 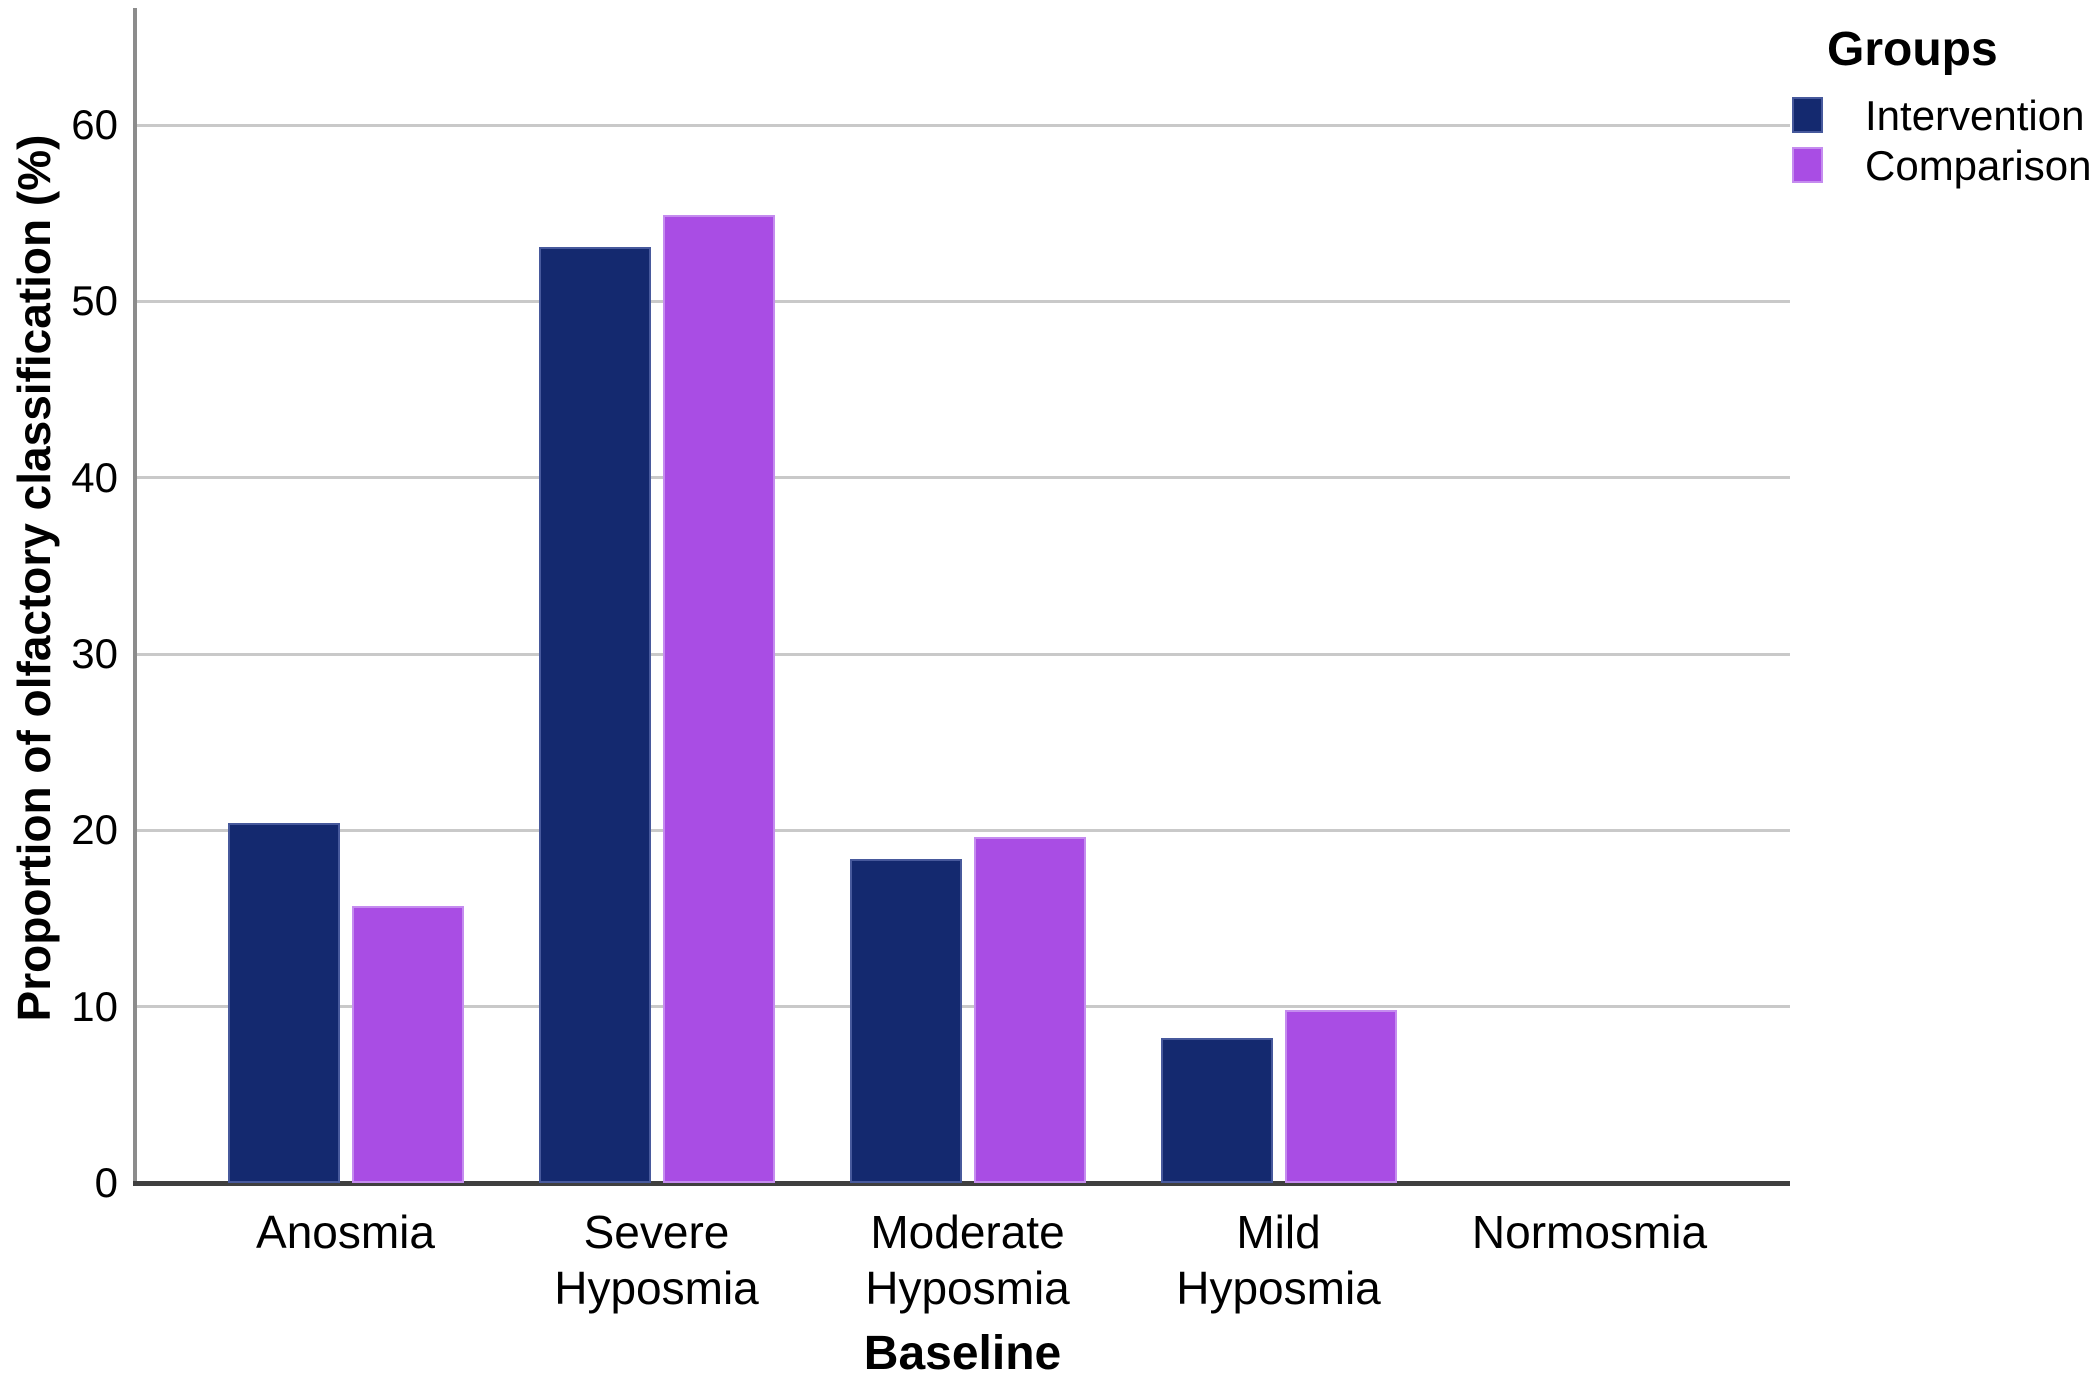 I want to click on legend-swatch-comparison, so click(x=1807, y=165).